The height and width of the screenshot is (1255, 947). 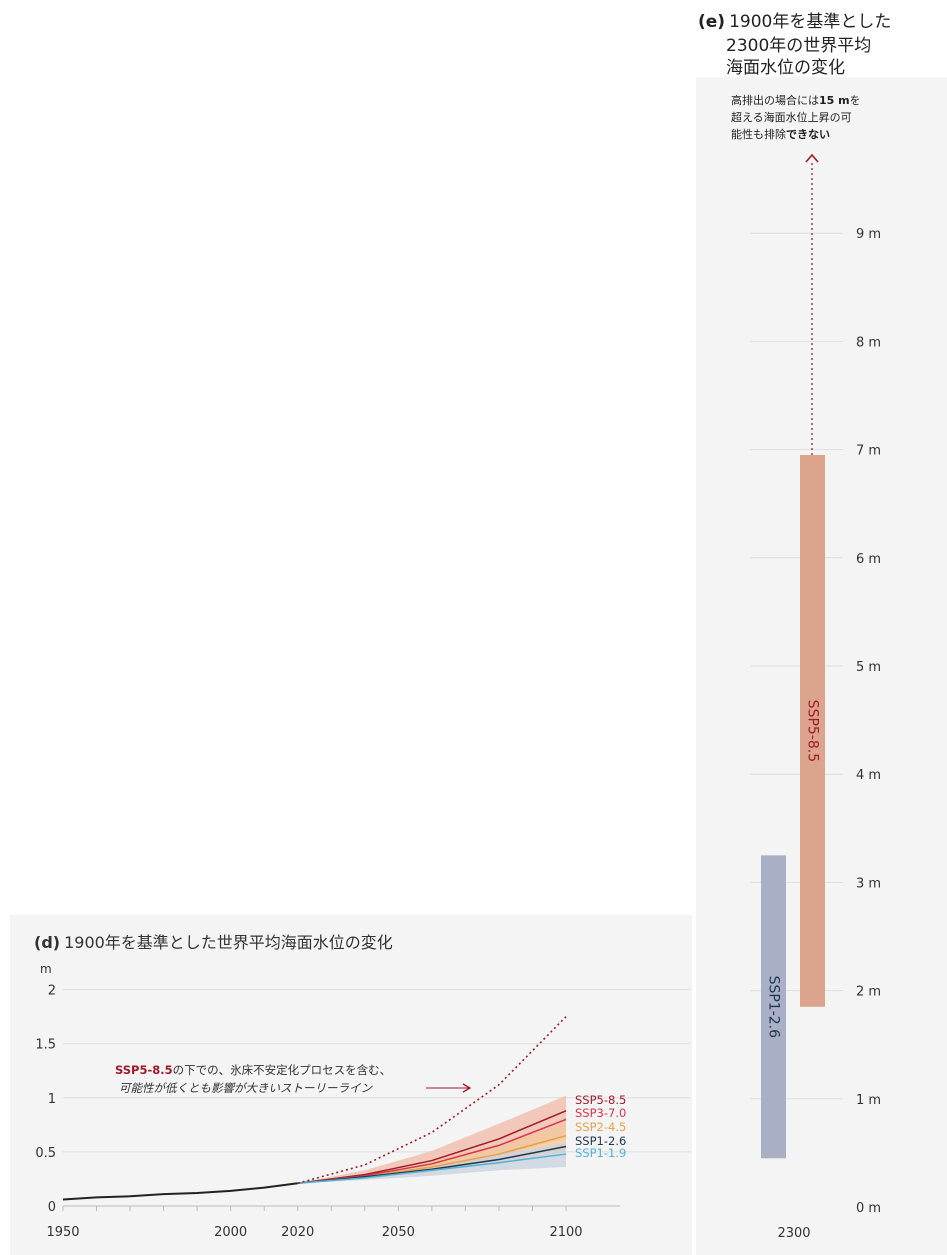 What do you see at coordinates (868, 1100) in the screenshot?
I see `panel-e-ytick-label: 1 m` at bounding box center [868, 1100].